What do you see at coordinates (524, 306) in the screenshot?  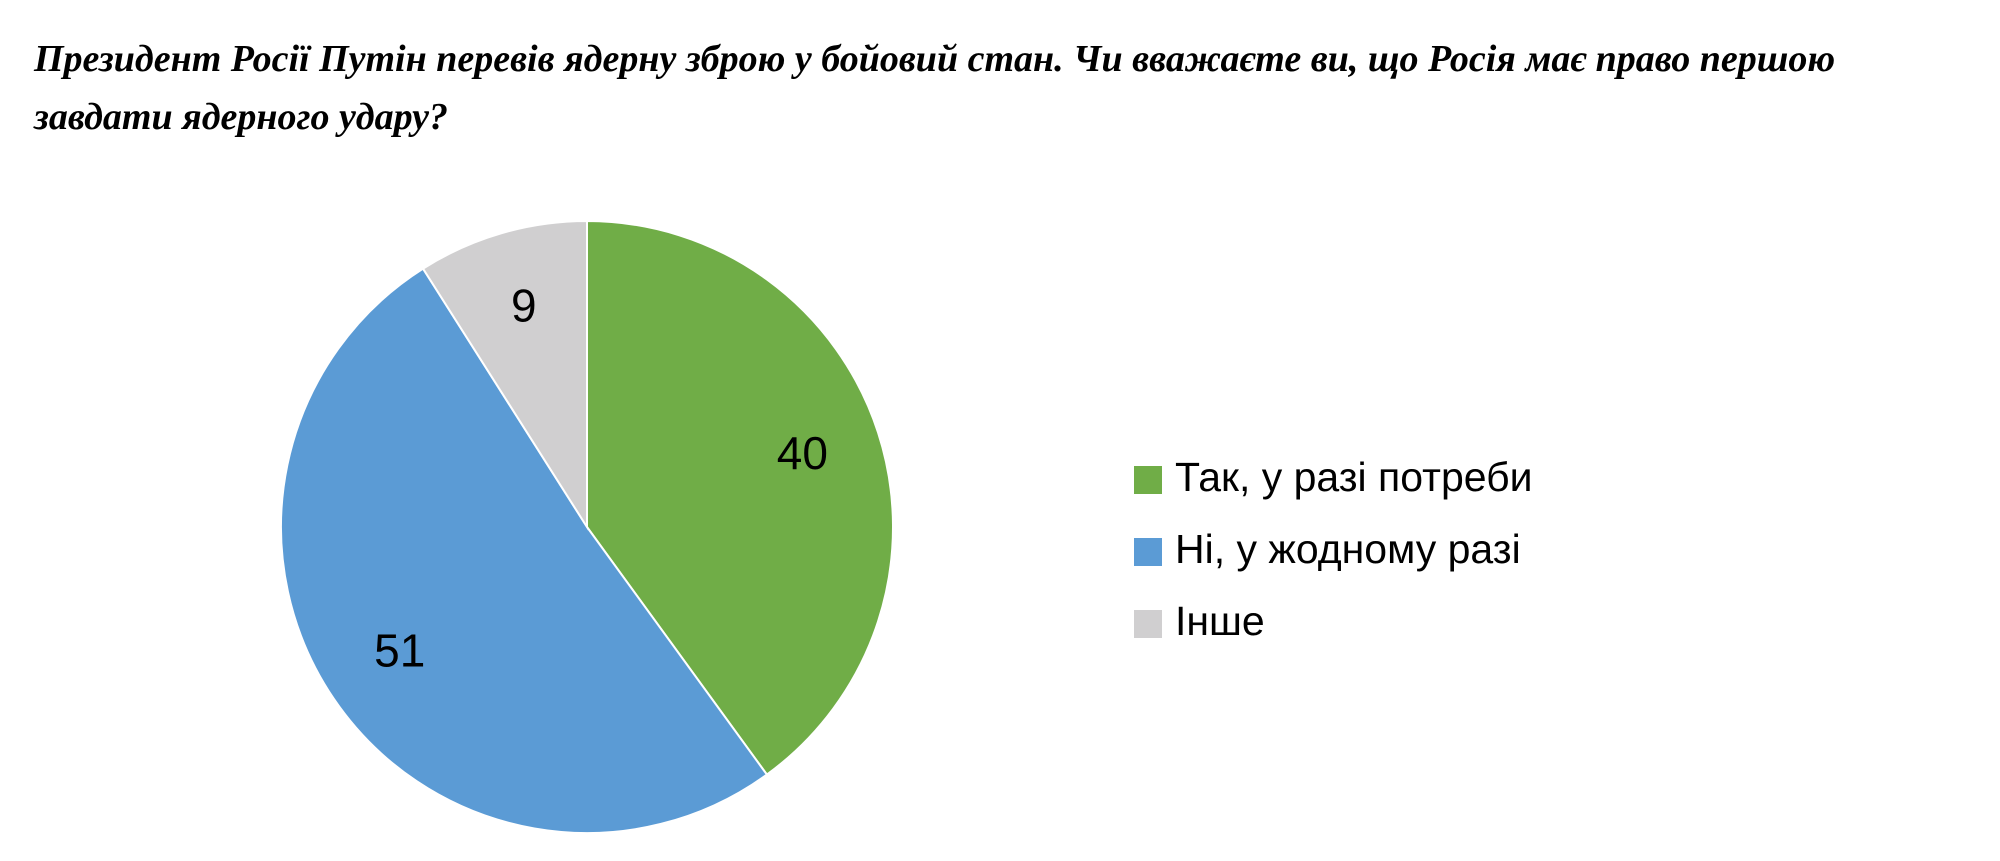 I see `data-label: 9` at bounding box center [524, 306].